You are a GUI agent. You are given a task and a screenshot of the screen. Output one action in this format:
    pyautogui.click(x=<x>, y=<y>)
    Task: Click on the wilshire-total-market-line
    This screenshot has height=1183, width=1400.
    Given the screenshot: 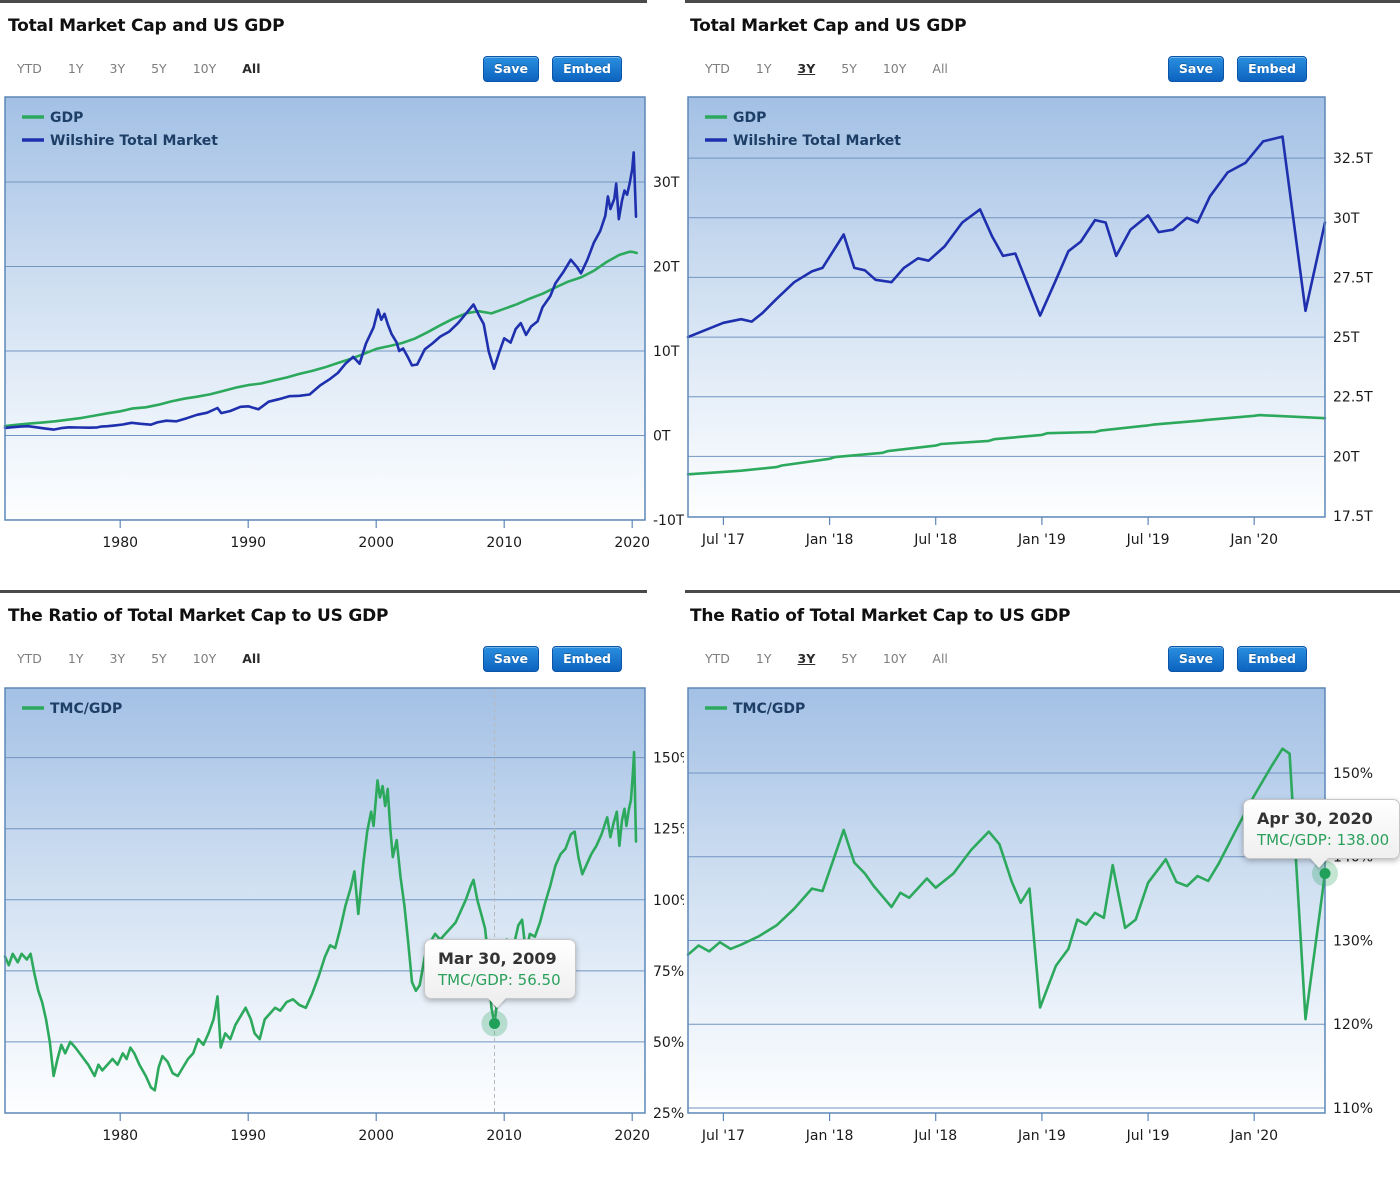 What is the action you would take?
    pyautogui.click(x=320, y=291)
    